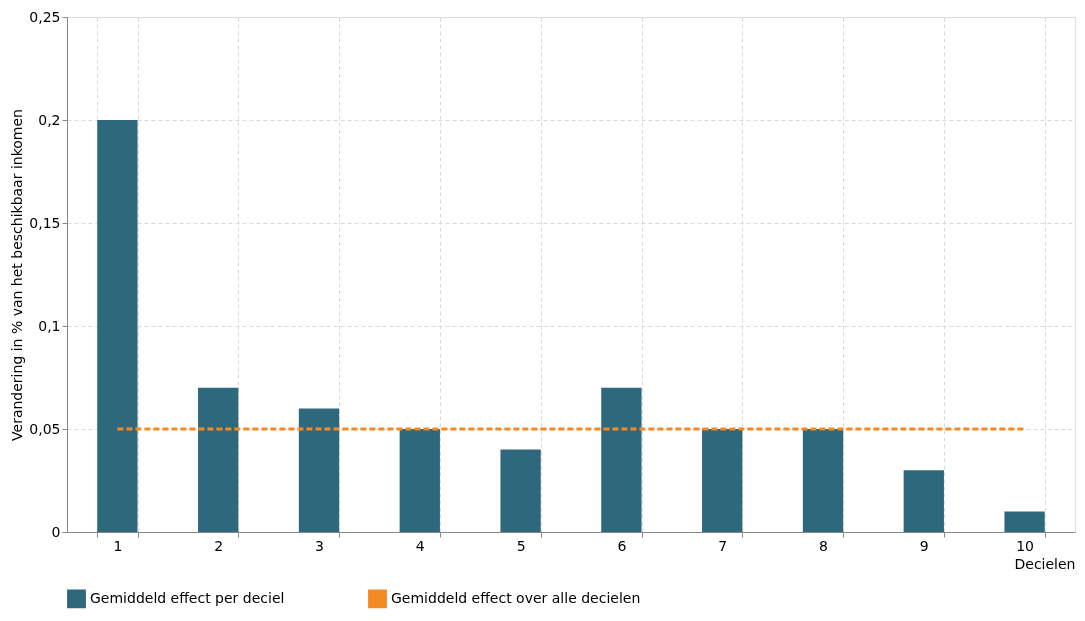  I want to click on x-tick-label: 5, so click(521, 545).